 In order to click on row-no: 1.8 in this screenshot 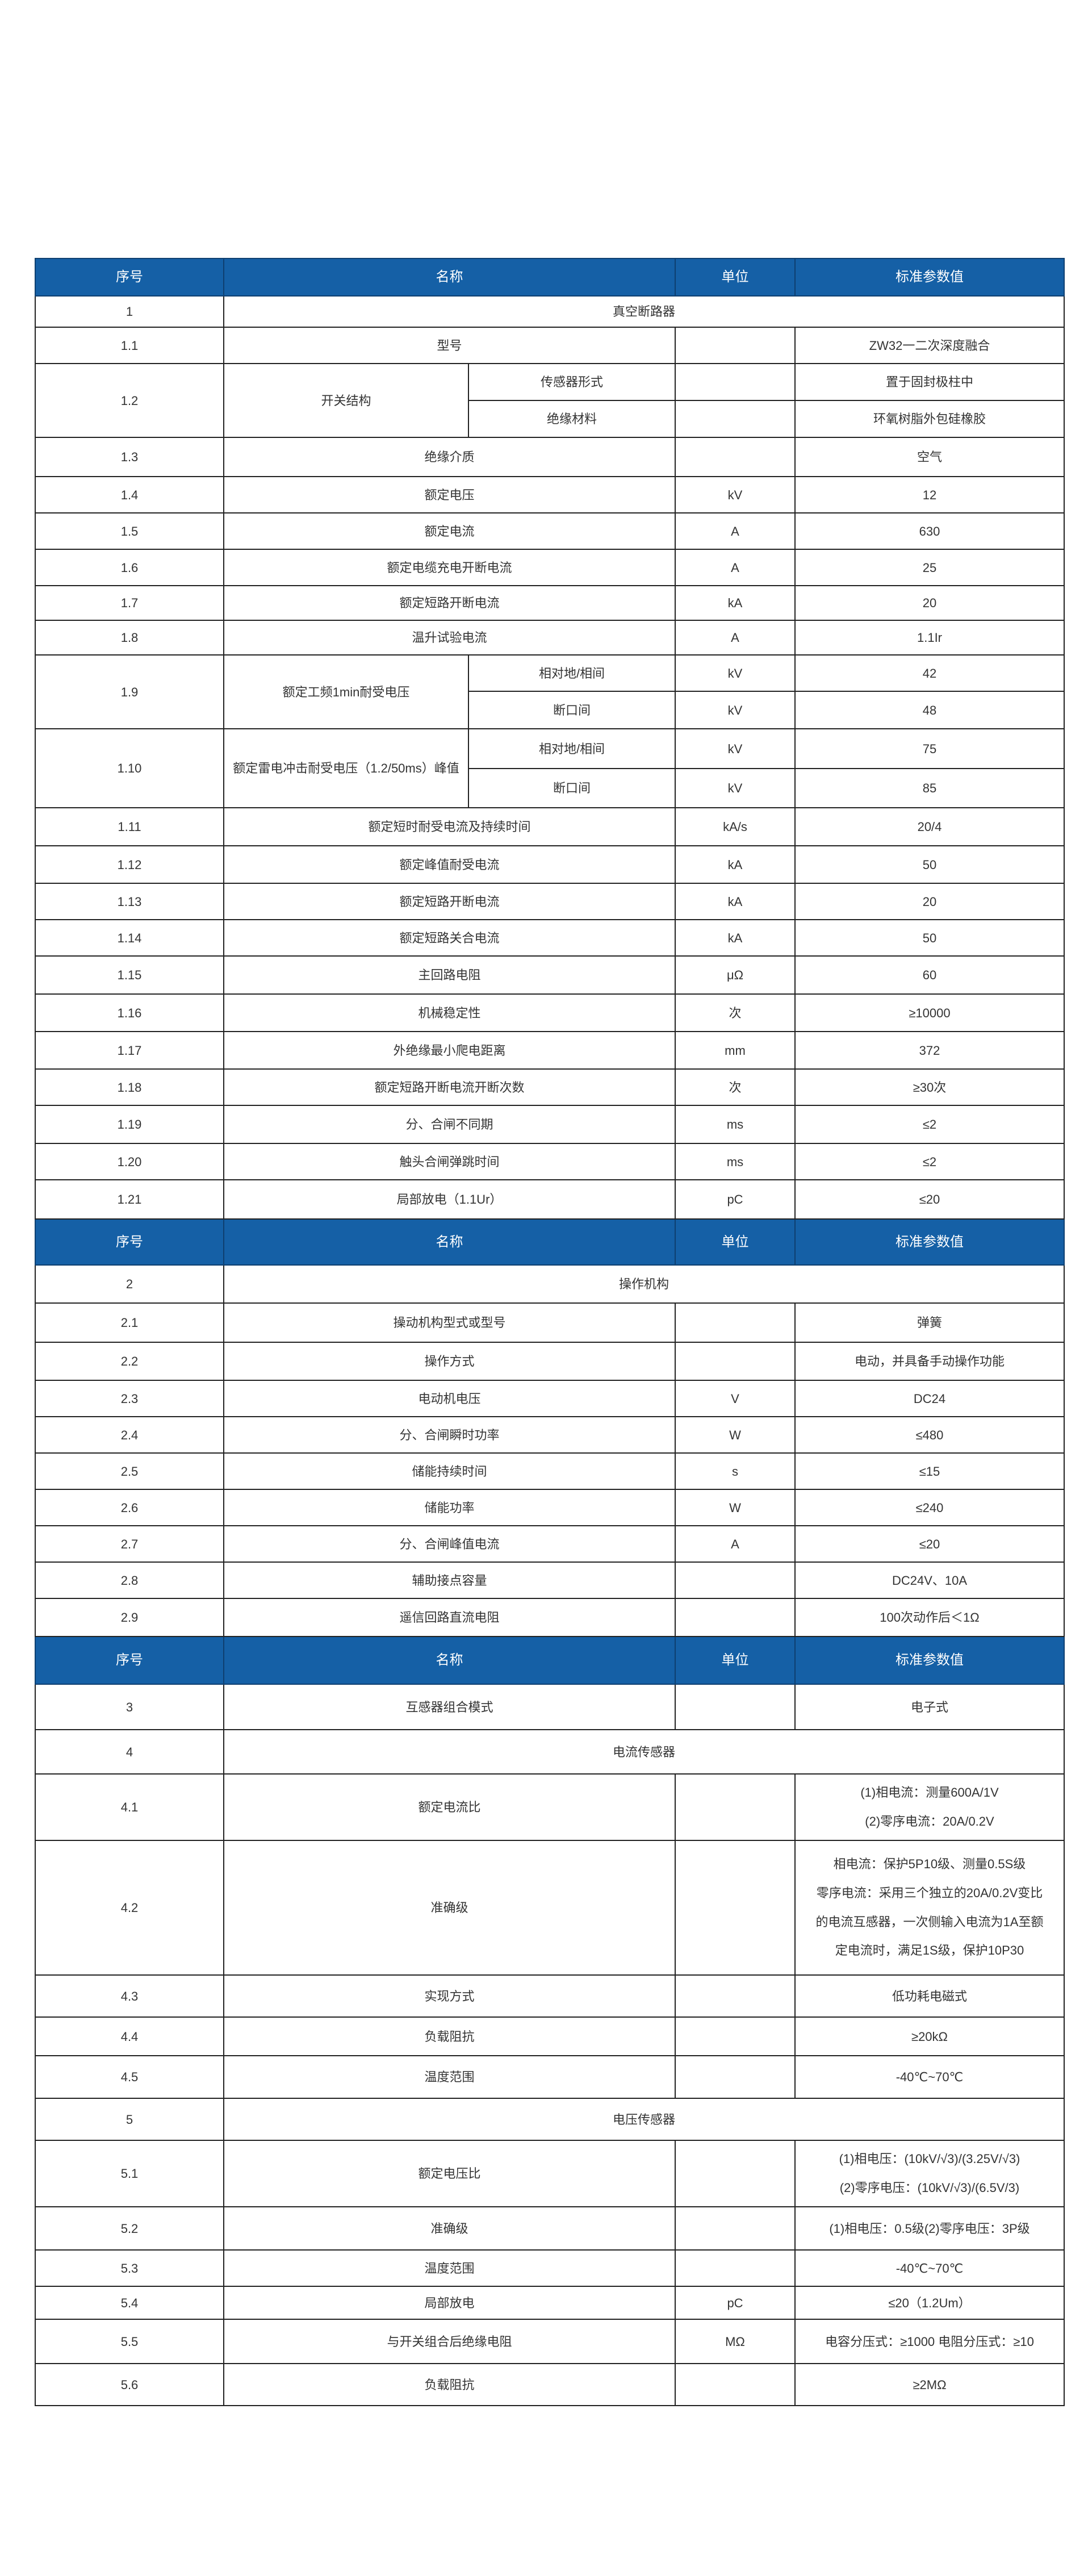, I will do `click(129, 638)`.